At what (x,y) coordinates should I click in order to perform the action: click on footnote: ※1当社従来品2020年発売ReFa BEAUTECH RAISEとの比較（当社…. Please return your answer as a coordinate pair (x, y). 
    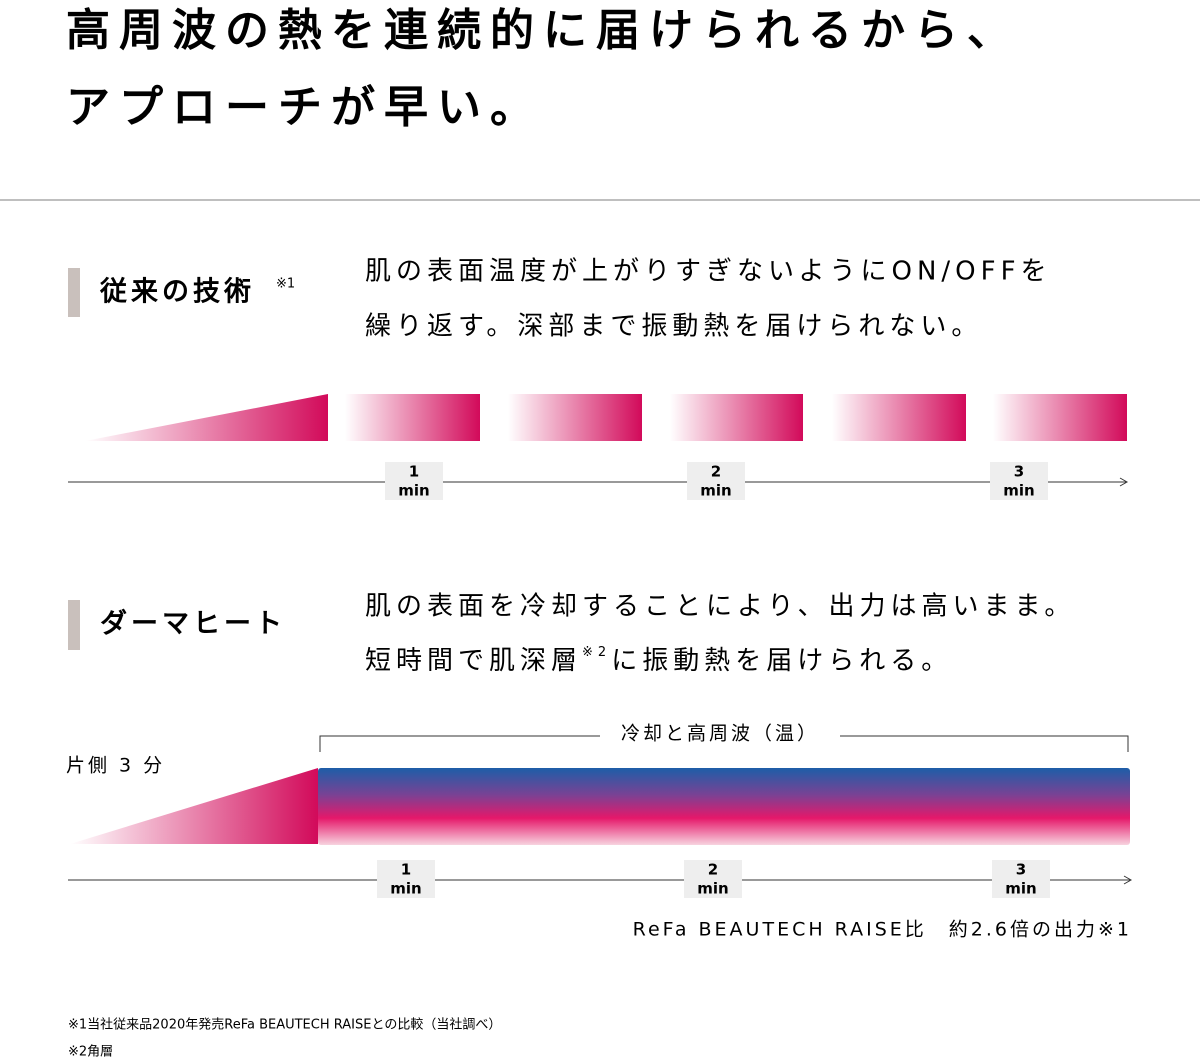
    Looking at the image, I should click on (284, 1025).